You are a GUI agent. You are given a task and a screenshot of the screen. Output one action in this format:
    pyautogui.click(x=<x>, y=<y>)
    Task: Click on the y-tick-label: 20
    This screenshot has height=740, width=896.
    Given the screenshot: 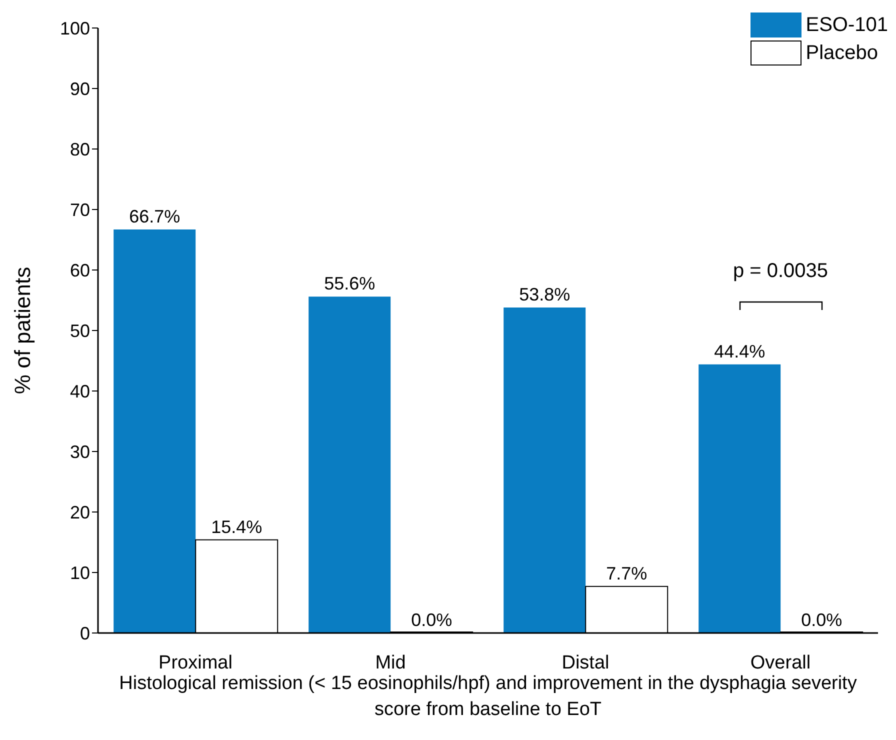 What is the action you would take?
    pyautogui.click(x=80, y=512)
    